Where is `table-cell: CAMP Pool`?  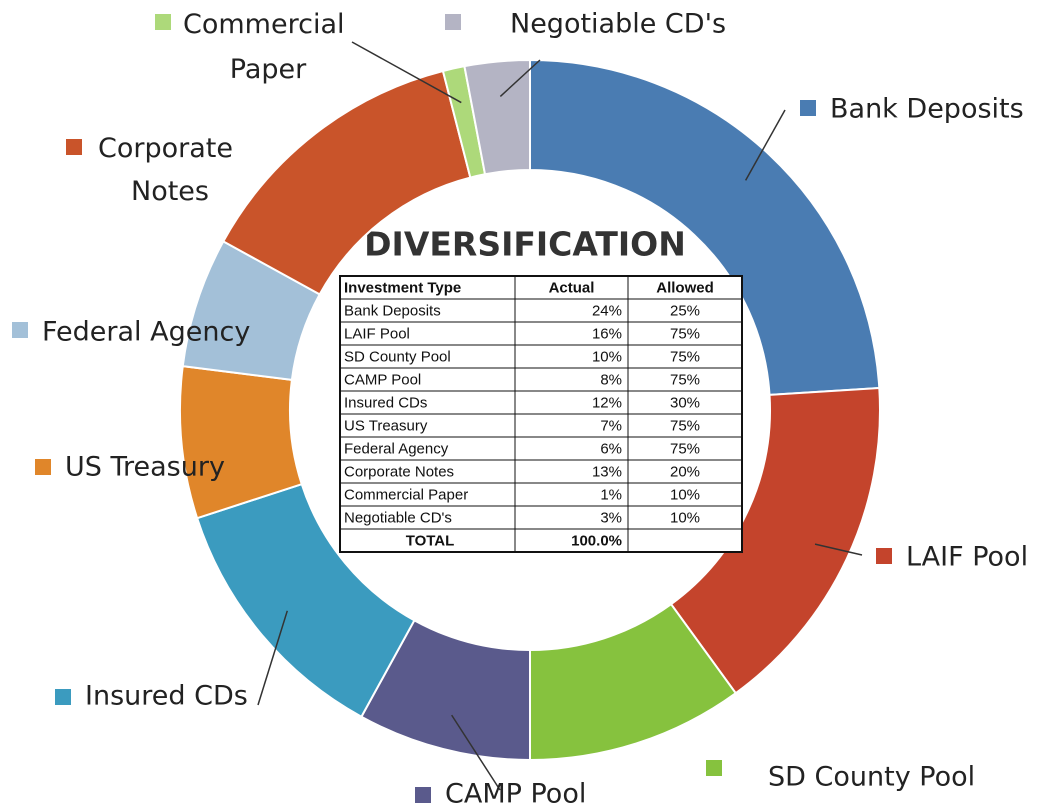
table-cell: CAMP Pool is located at coordinates (382, 379).